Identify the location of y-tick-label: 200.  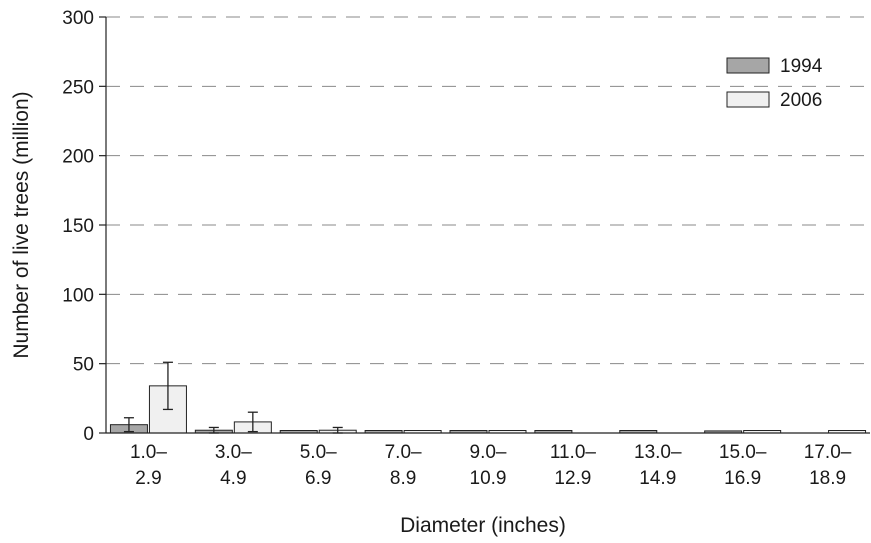
(78, 157).